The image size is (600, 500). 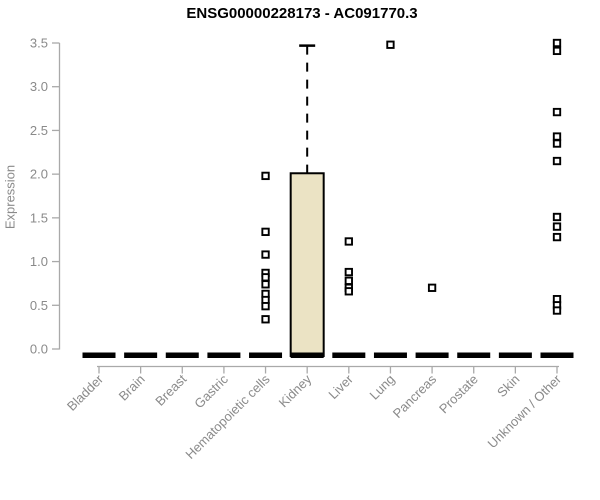 I want to click on y-tick-label: 0.5, so click(x=39, y=305).